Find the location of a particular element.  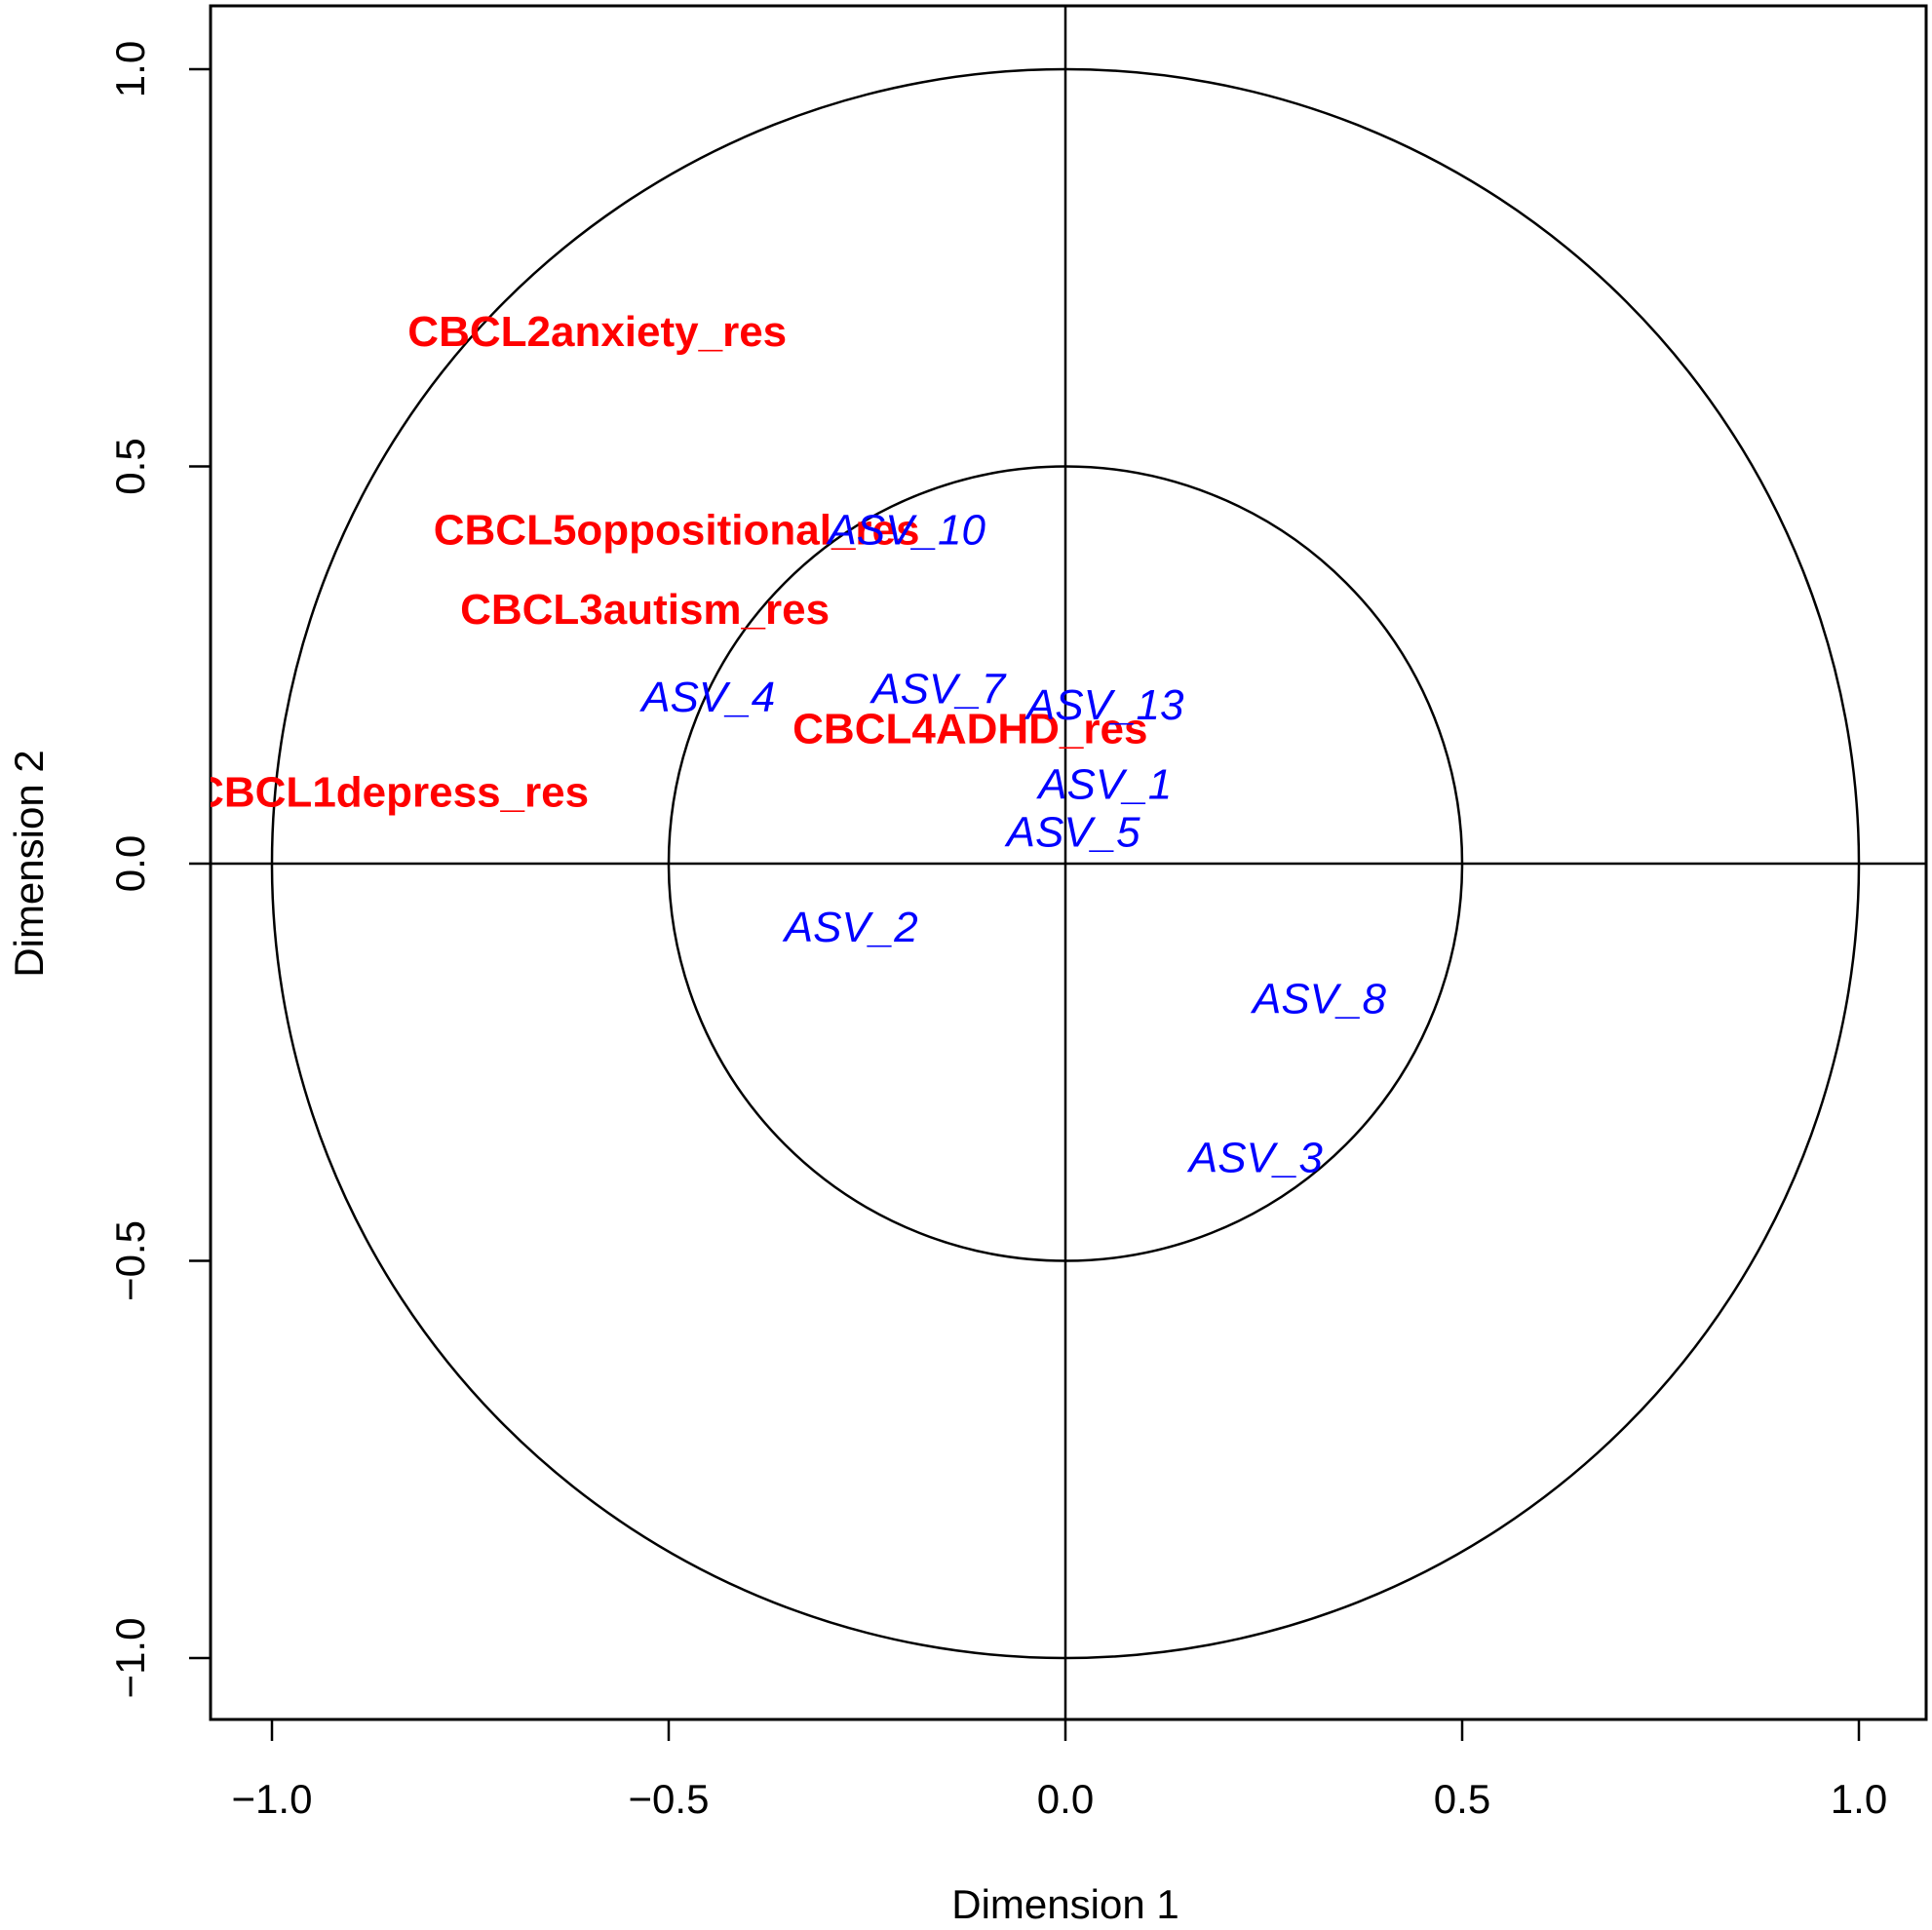

y-tick-label: −1.0 is located at coordinates (130, 1658).